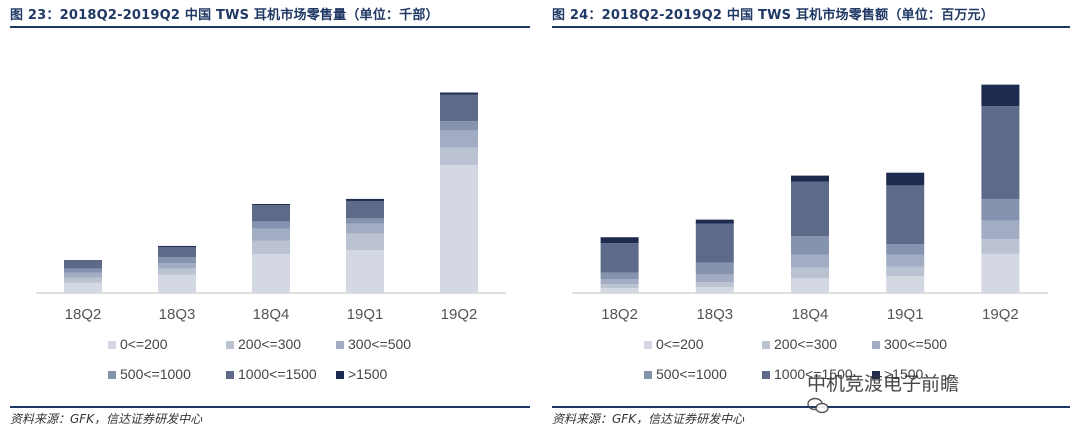  Describe the element at coordinates (224, 15) in the screenshot. I see `left-chart-title: 图 23：2018Q2-2019Q2 中国 TWS 耳机市场零售量（单位：千部）` at that location.